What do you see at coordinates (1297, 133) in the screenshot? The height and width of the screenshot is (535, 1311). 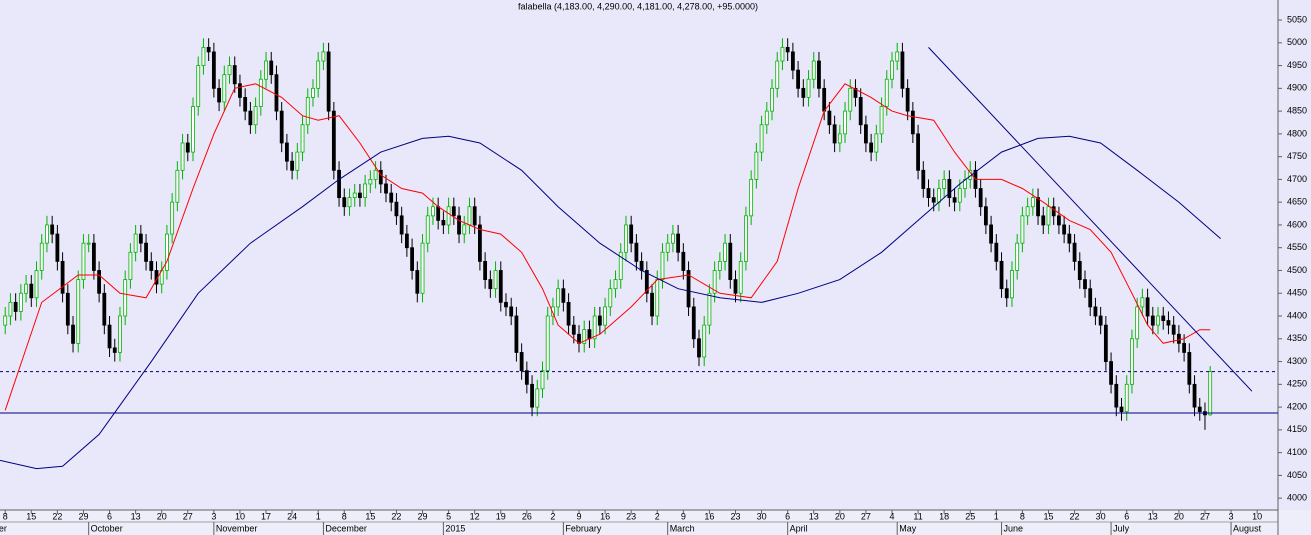 I see `y-tick-label: 4800` at bounding box center [1297, 133].